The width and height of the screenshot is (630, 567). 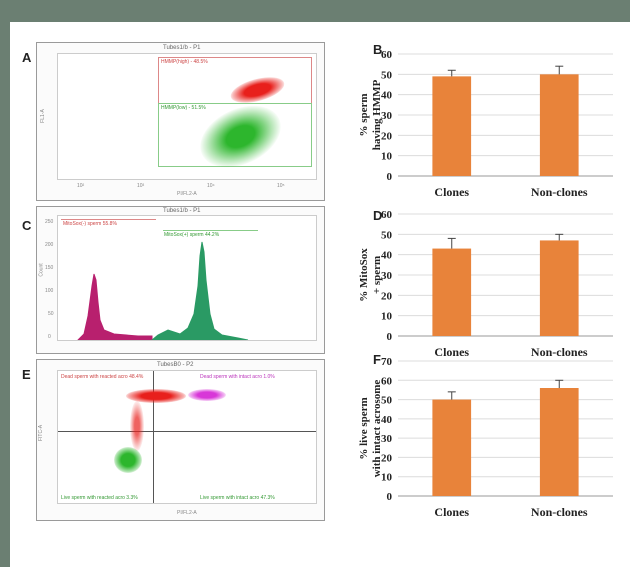 What do you see at coordinates (128, 460) in the screenshot?
I see `green-population` at bounding box center [128, 460].